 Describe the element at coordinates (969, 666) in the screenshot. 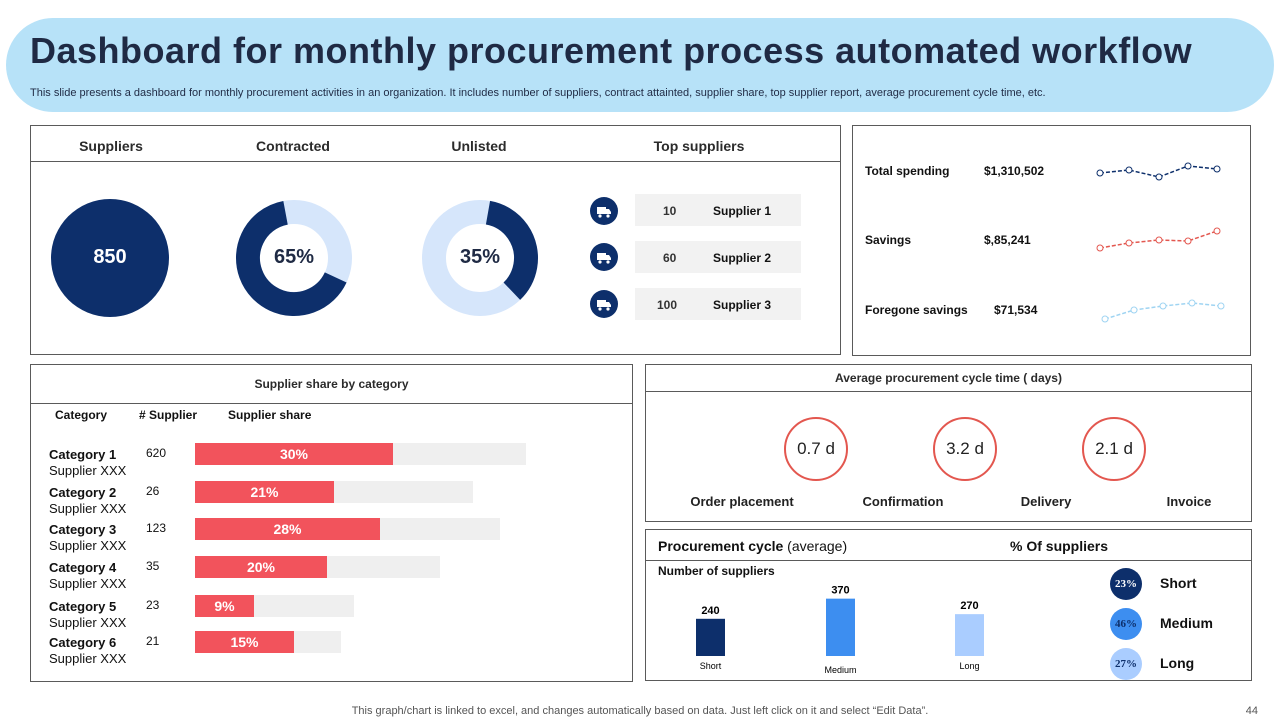

I see `bar-category-label: Long` at that location.